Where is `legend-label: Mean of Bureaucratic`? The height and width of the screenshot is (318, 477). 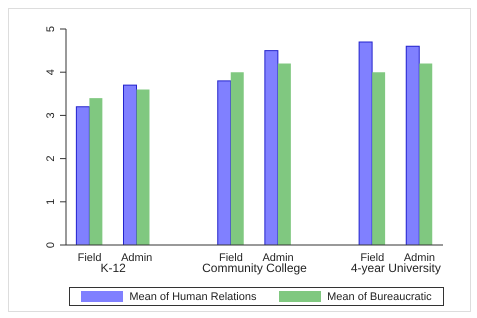 legend-label: Mean of Bureaucratic is located at coordinates (379, 296).